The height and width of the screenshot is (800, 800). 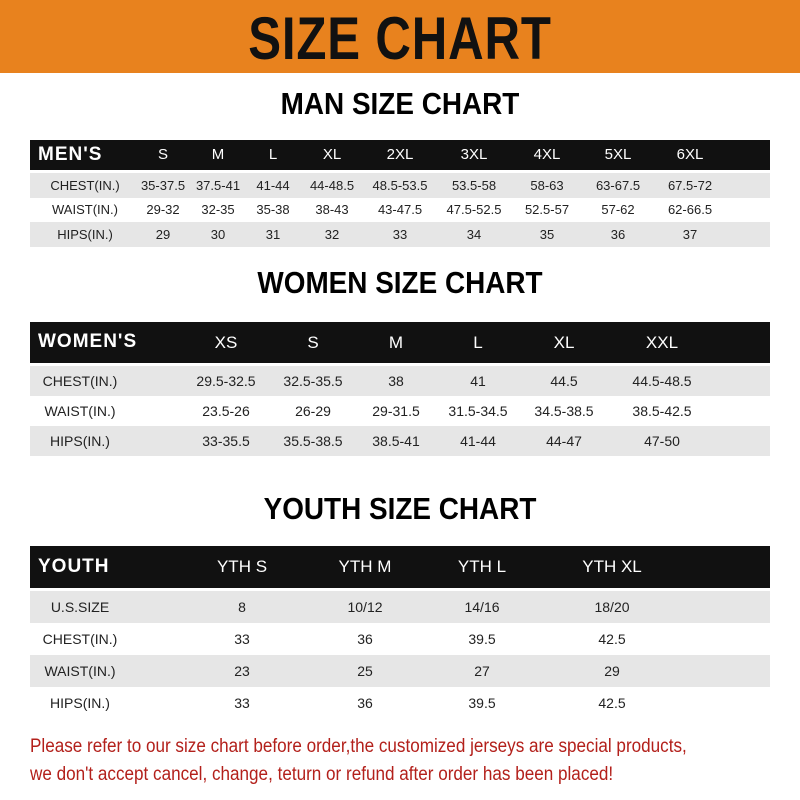 What do you see at coordinates (564, 440) in the screenshot?
I see `measurement-cell: 44-47` at bounding box center [564, 440].